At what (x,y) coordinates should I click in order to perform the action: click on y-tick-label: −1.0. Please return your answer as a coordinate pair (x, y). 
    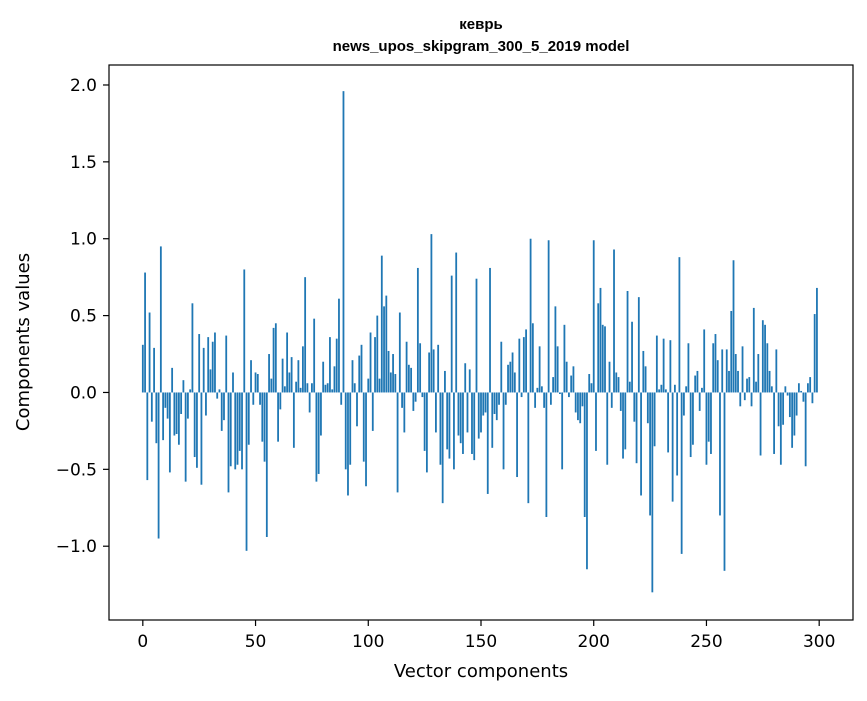
    Looking at the image, I should click on (76, 547).